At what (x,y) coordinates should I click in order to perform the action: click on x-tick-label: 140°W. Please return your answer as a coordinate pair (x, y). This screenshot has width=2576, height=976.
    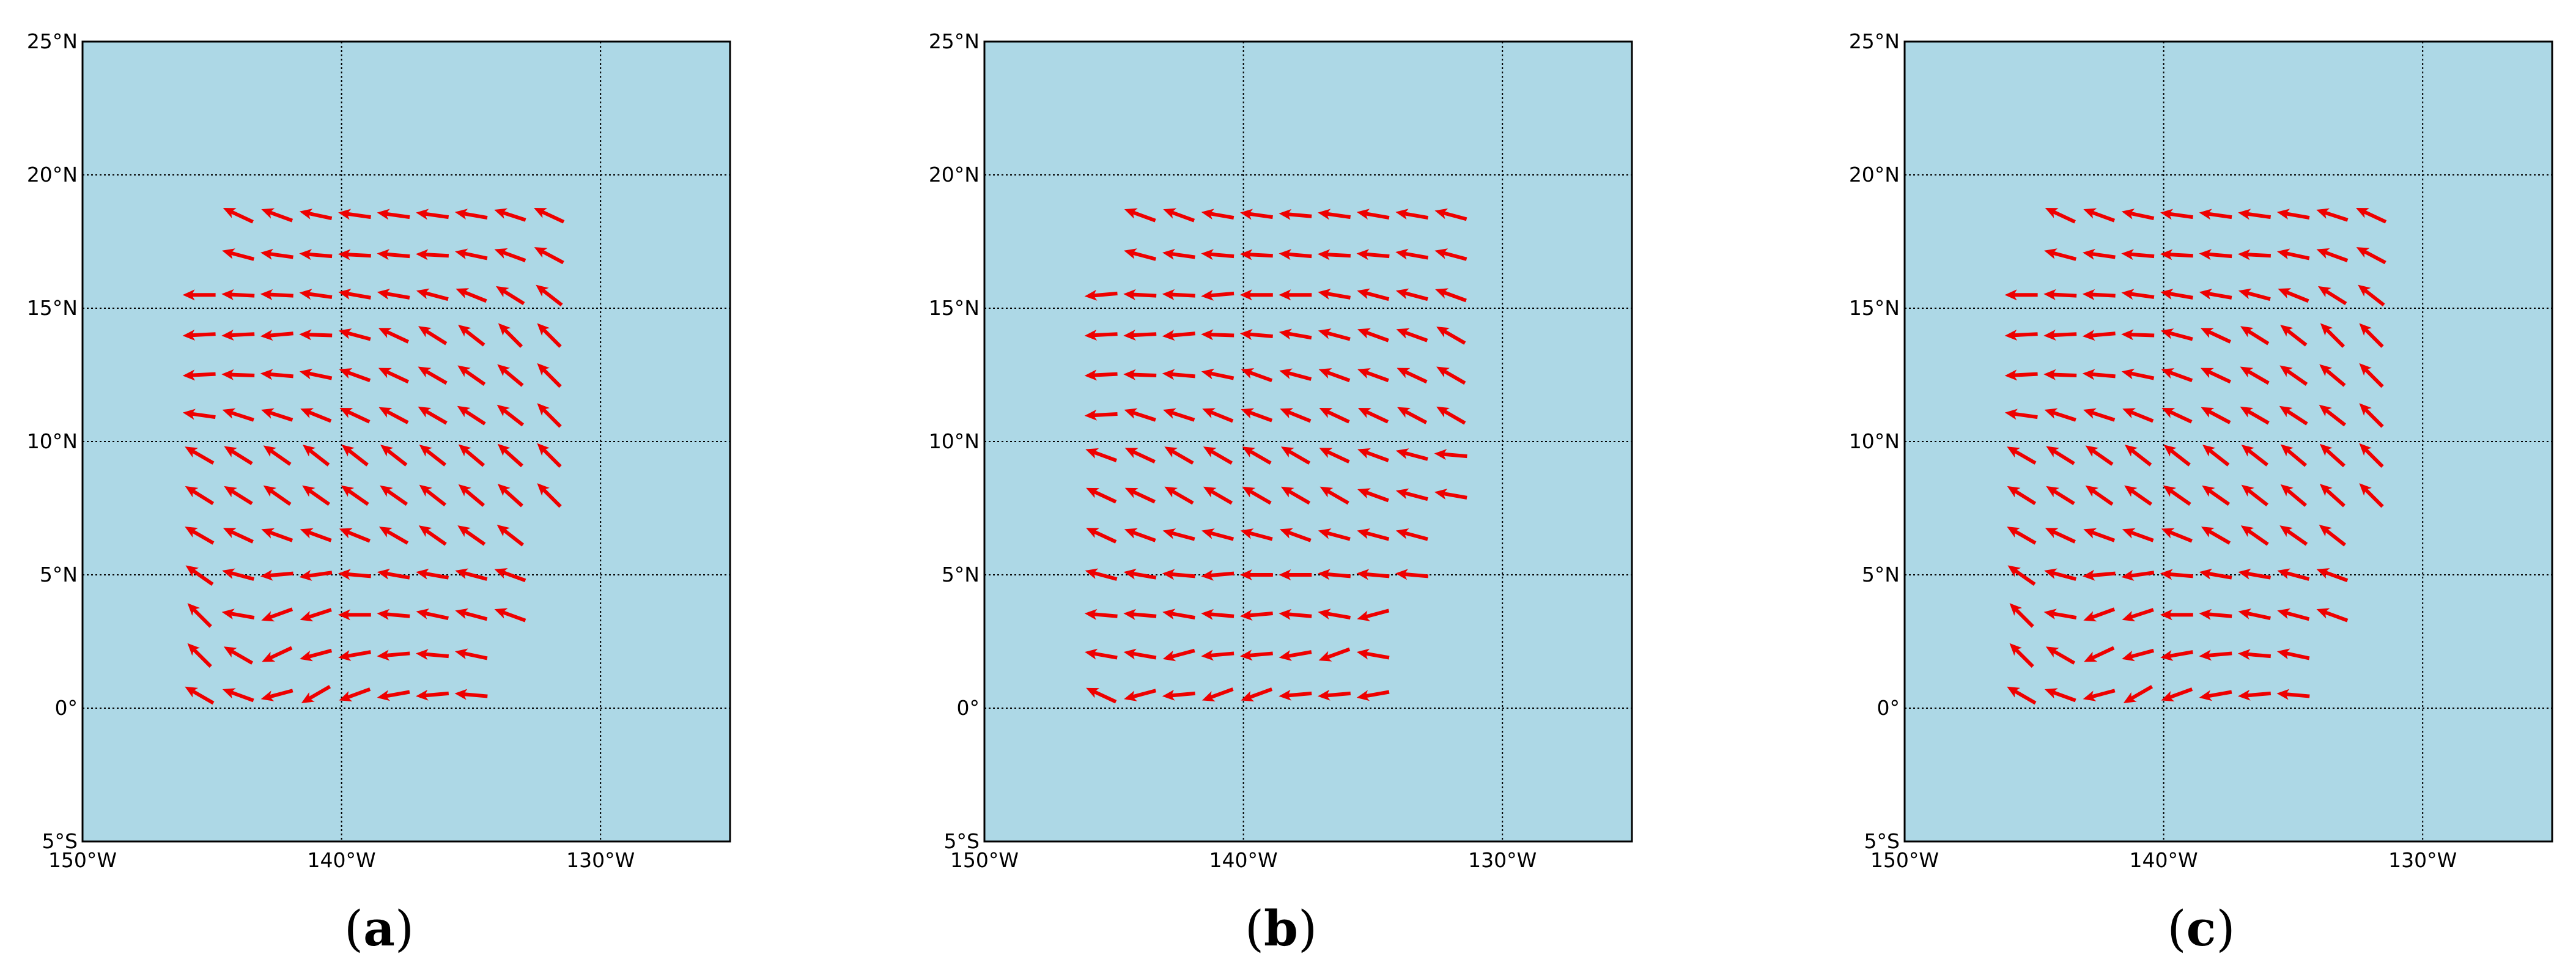
    Looking at the image, I should click on (342, 860).